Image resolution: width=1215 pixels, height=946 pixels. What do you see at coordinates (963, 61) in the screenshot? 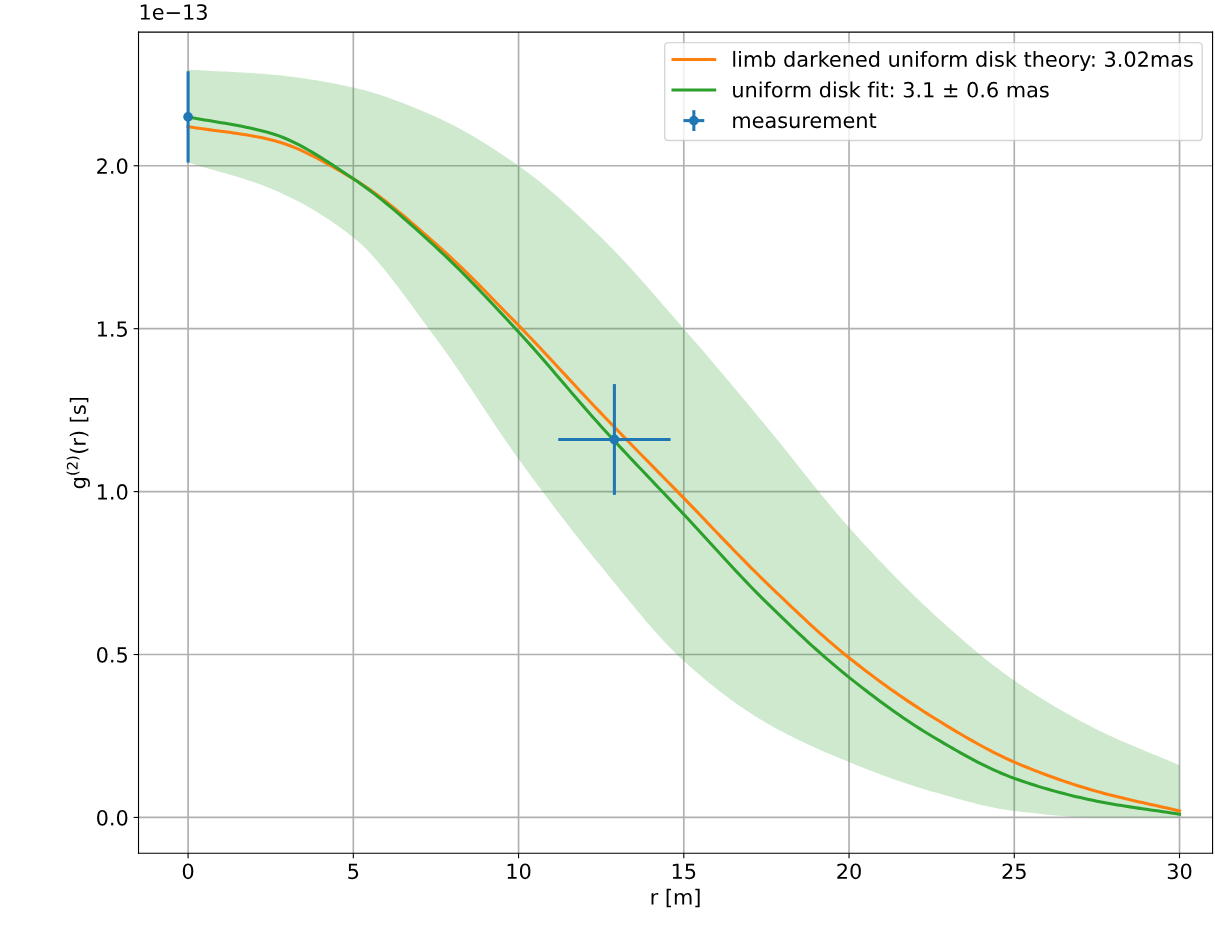
I see `legend-label: limb darkened uniform disk theory: 3.02mas` at bounding box center [963, 61].